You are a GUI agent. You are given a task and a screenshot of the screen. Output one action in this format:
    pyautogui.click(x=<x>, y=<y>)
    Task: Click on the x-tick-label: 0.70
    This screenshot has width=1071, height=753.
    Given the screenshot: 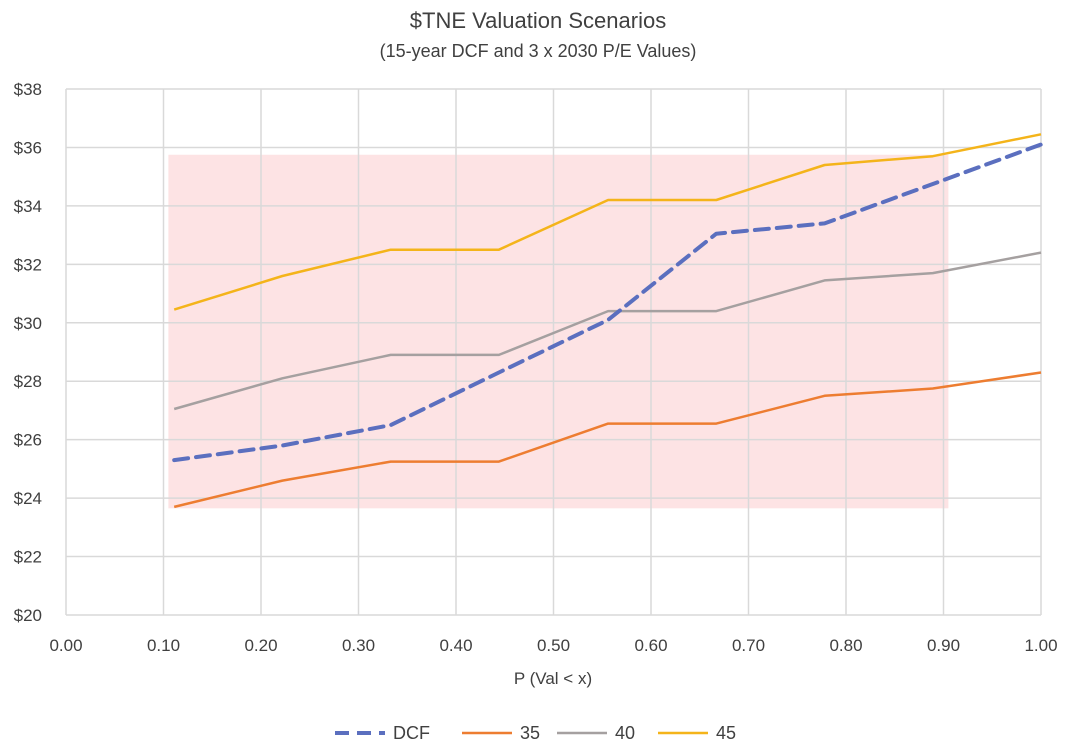 What is the action you would take?
    pyautogui.click(x=748, y=645)
    